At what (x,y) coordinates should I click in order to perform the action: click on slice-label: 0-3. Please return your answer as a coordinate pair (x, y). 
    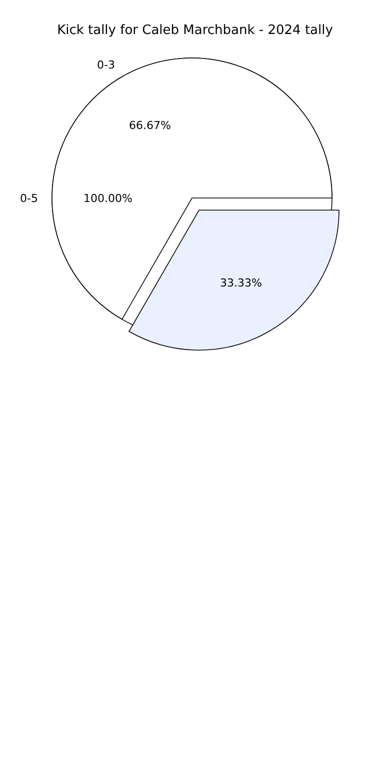
    Looking at the image, I should click on (106, 65).